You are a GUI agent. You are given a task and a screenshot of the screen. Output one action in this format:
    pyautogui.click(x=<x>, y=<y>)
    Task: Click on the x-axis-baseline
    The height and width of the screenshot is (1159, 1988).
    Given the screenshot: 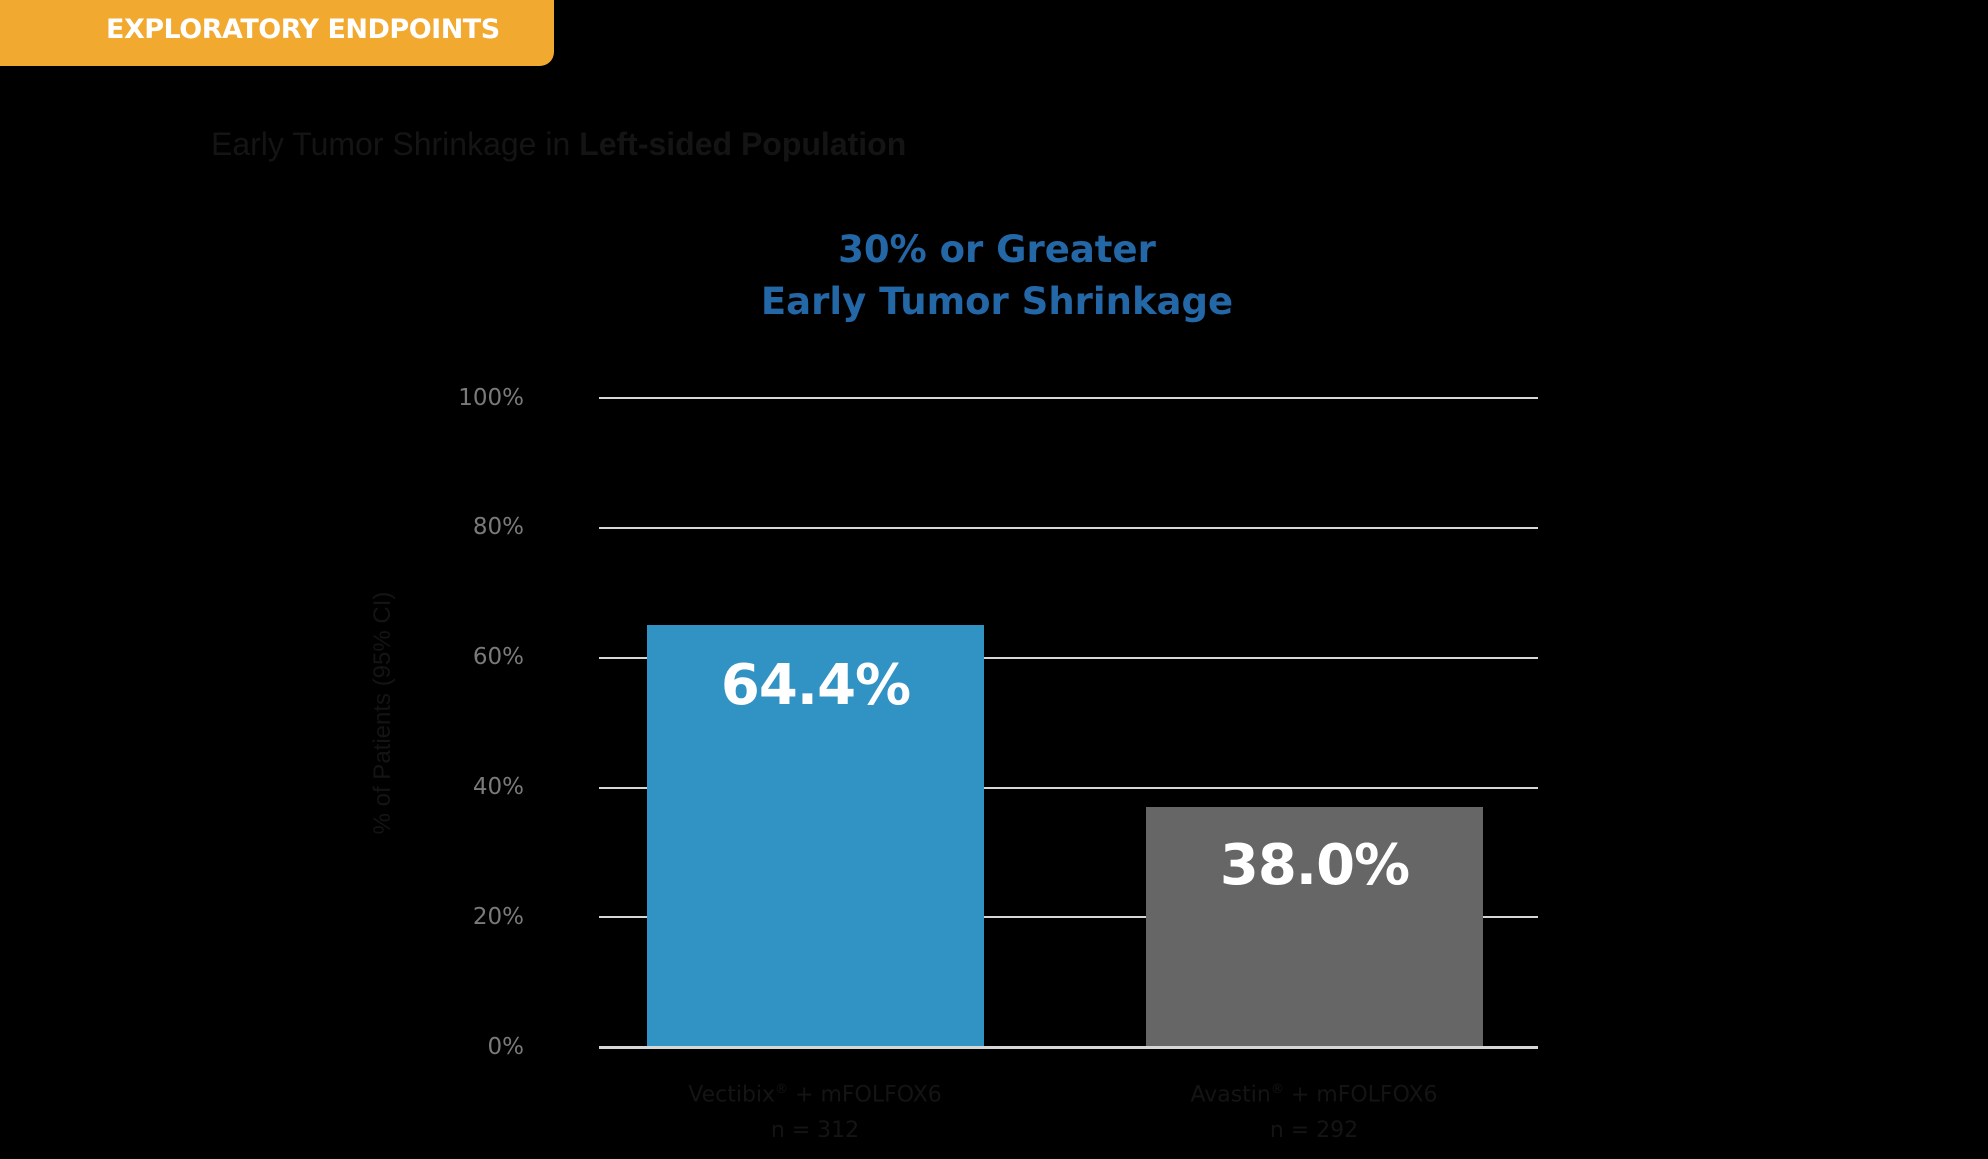 What is the action you would take?
    pyautogui.click(x=1068, y=1047)
    